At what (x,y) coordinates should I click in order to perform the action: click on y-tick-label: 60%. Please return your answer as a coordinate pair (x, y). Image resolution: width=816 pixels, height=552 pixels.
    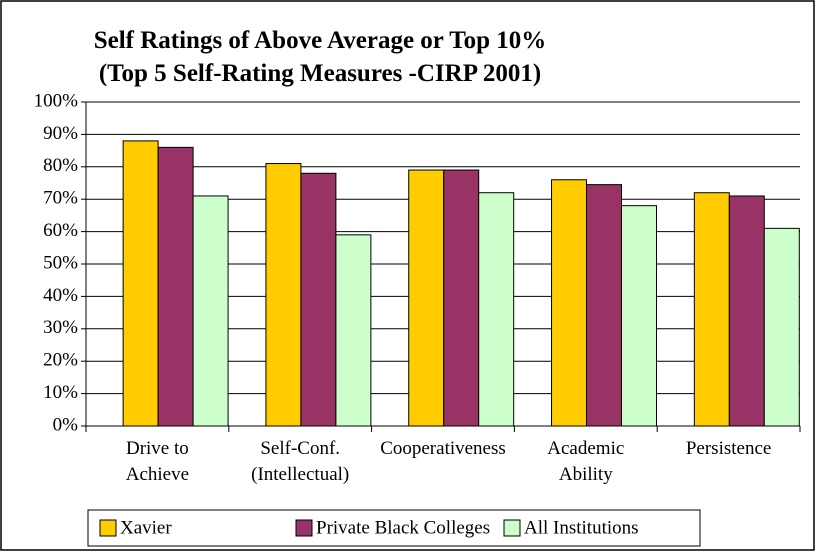
    Looking at the image, I should click on (60, 230).